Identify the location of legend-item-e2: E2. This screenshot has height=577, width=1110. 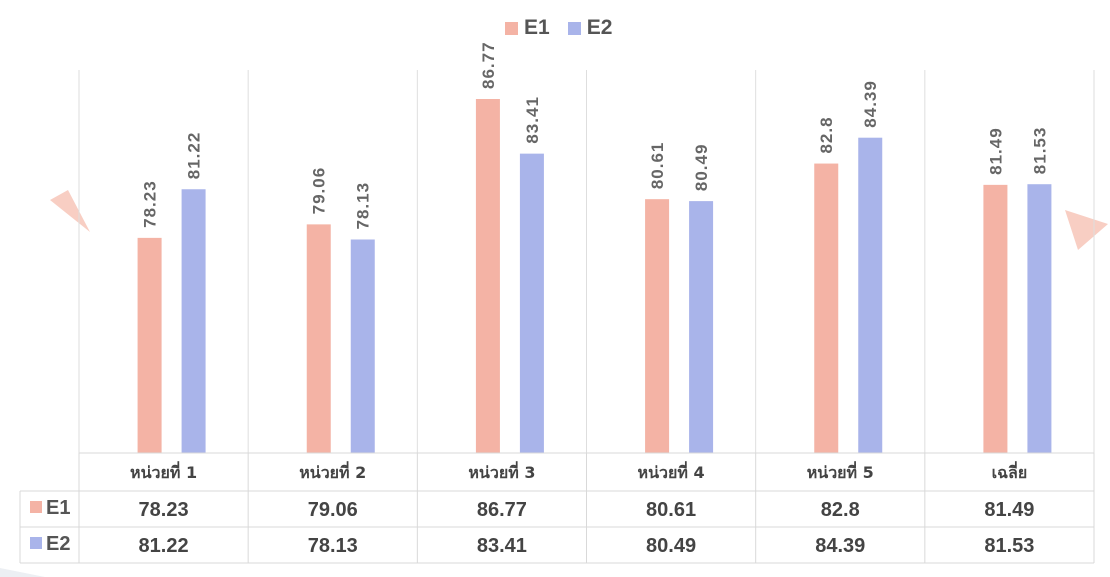
(590, 28).